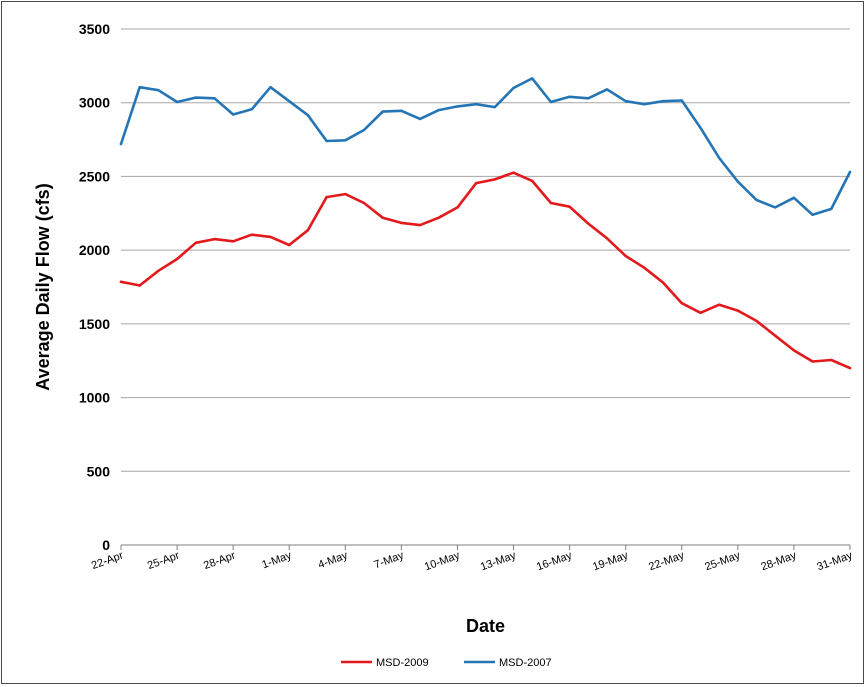 This screenshot has height=687, width=867. Describe the element at coordinates (94, 287) in the screenshot. I see `y-tick-labels: 0 500 1000 1500 2000 2500 3000 3500` at that location.